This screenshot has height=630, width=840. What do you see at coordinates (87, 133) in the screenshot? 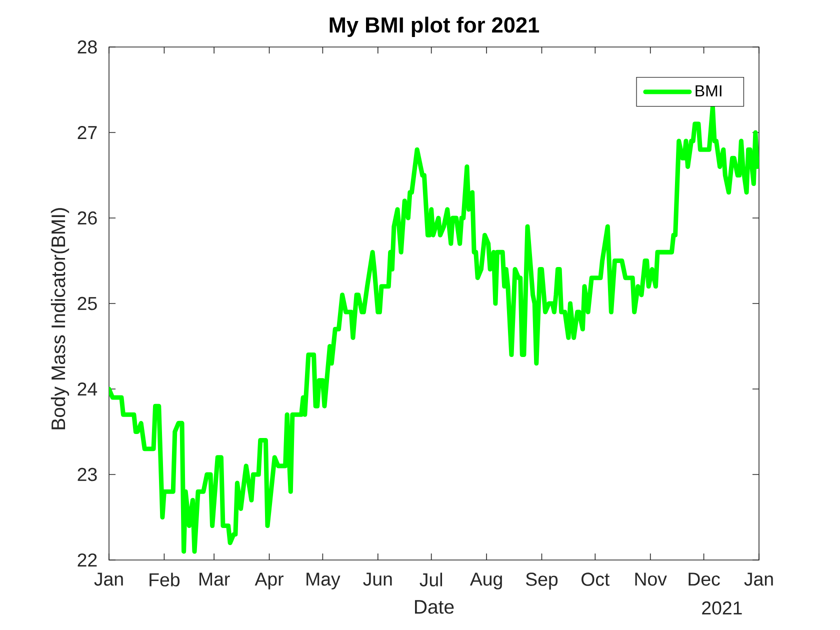
I see `y-tick-label: 27` at bounding box center [87, 133].